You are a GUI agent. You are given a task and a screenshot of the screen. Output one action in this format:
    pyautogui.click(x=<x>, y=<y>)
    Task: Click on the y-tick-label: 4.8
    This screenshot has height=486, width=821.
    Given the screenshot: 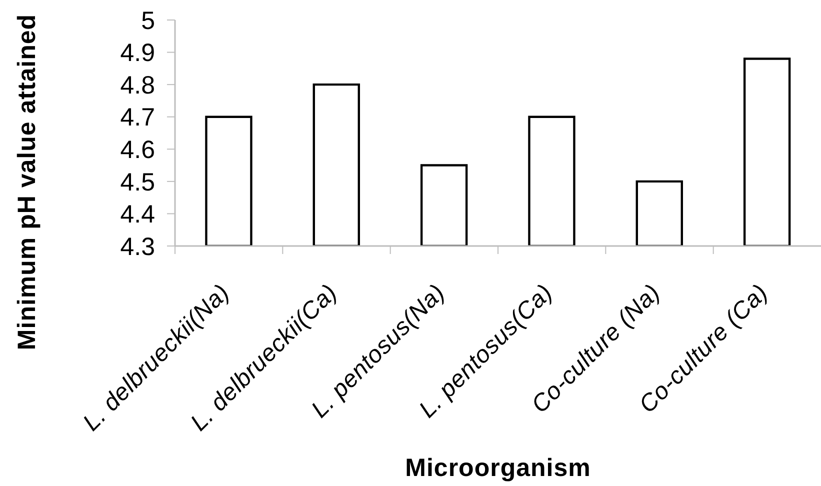 What is the action you would take?
    pyautogui.click(x=137, y=85)
    